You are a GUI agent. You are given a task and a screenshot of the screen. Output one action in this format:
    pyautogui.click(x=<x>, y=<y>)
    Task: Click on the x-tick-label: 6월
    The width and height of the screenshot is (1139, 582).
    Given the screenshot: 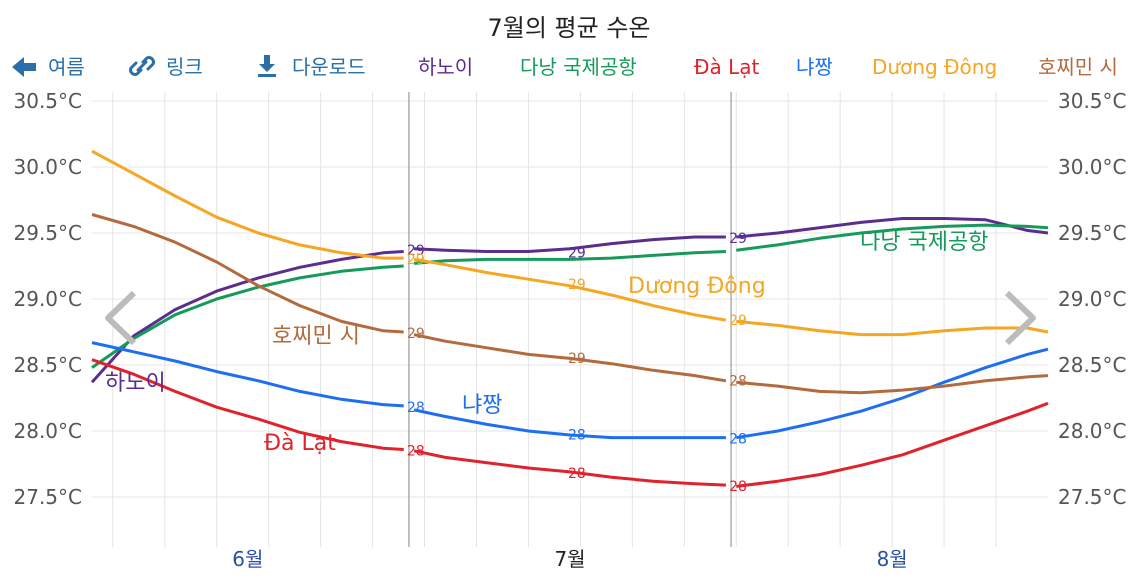 What is the action you would take?
    pyautogui.click(x=247, y=559)
    